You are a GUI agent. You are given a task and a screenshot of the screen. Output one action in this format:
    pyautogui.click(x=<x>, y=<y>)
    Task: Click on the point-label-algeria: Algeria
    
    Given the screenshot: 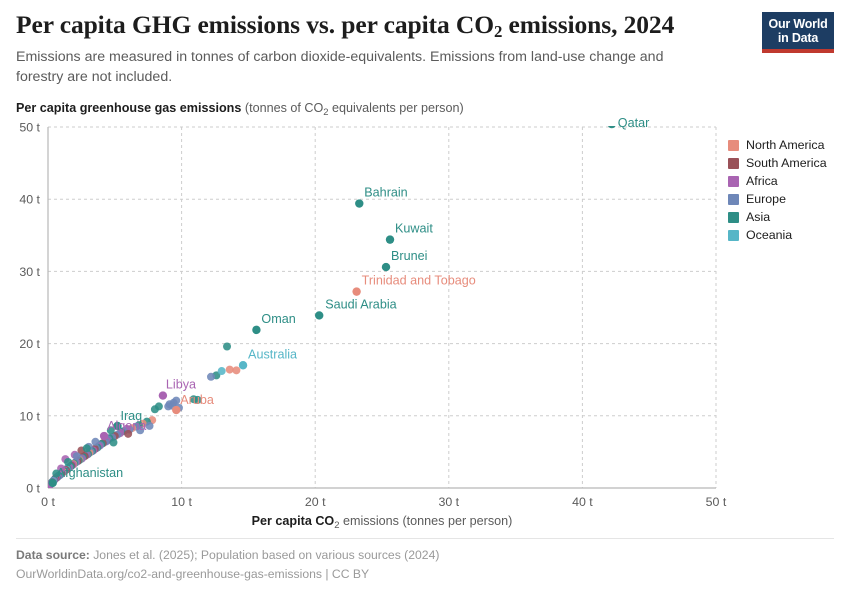 What is the action you would take?
    pyautogui.click(x=126, y=426)
    